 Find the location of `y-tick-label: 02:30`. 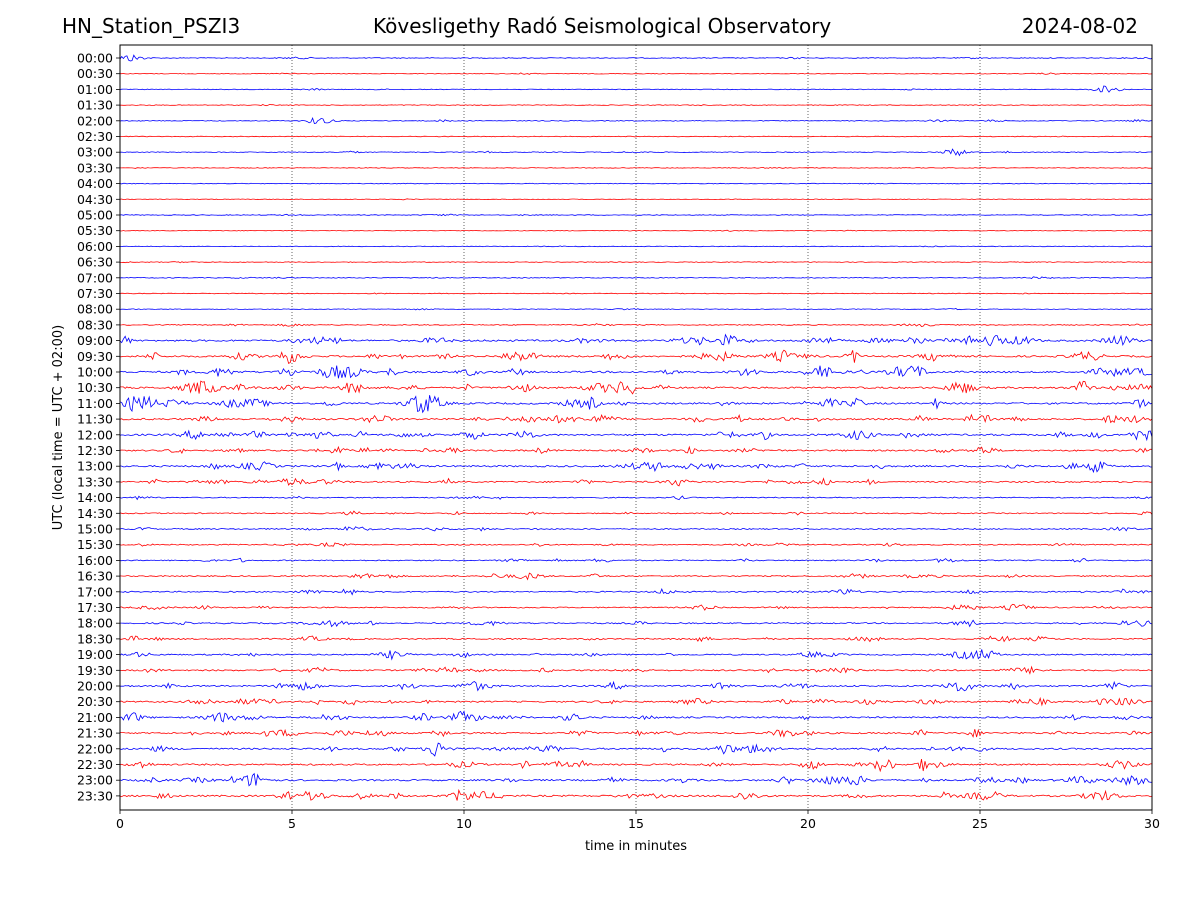

y-tick-label: 02:30 is located at coordinates (95, 136).